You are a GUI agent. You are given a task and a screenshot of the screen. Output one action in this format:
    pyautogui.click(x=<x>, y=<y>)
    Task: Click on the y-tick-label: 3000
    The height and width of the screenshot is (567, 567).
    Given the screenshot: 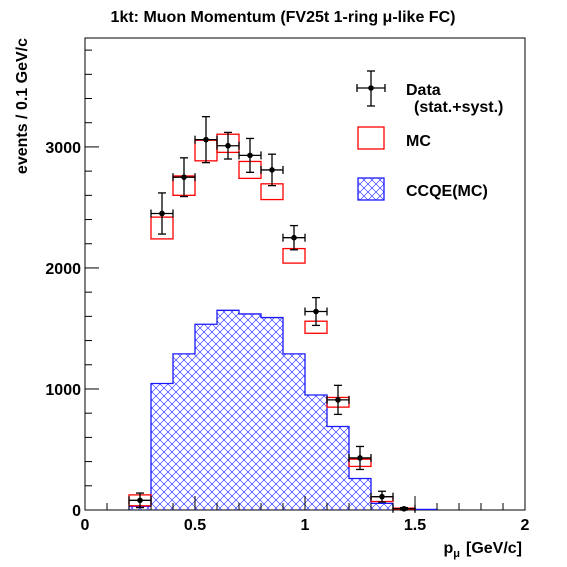 What is the action you would take?
    pyautogui.click(x=63, y=148)
    